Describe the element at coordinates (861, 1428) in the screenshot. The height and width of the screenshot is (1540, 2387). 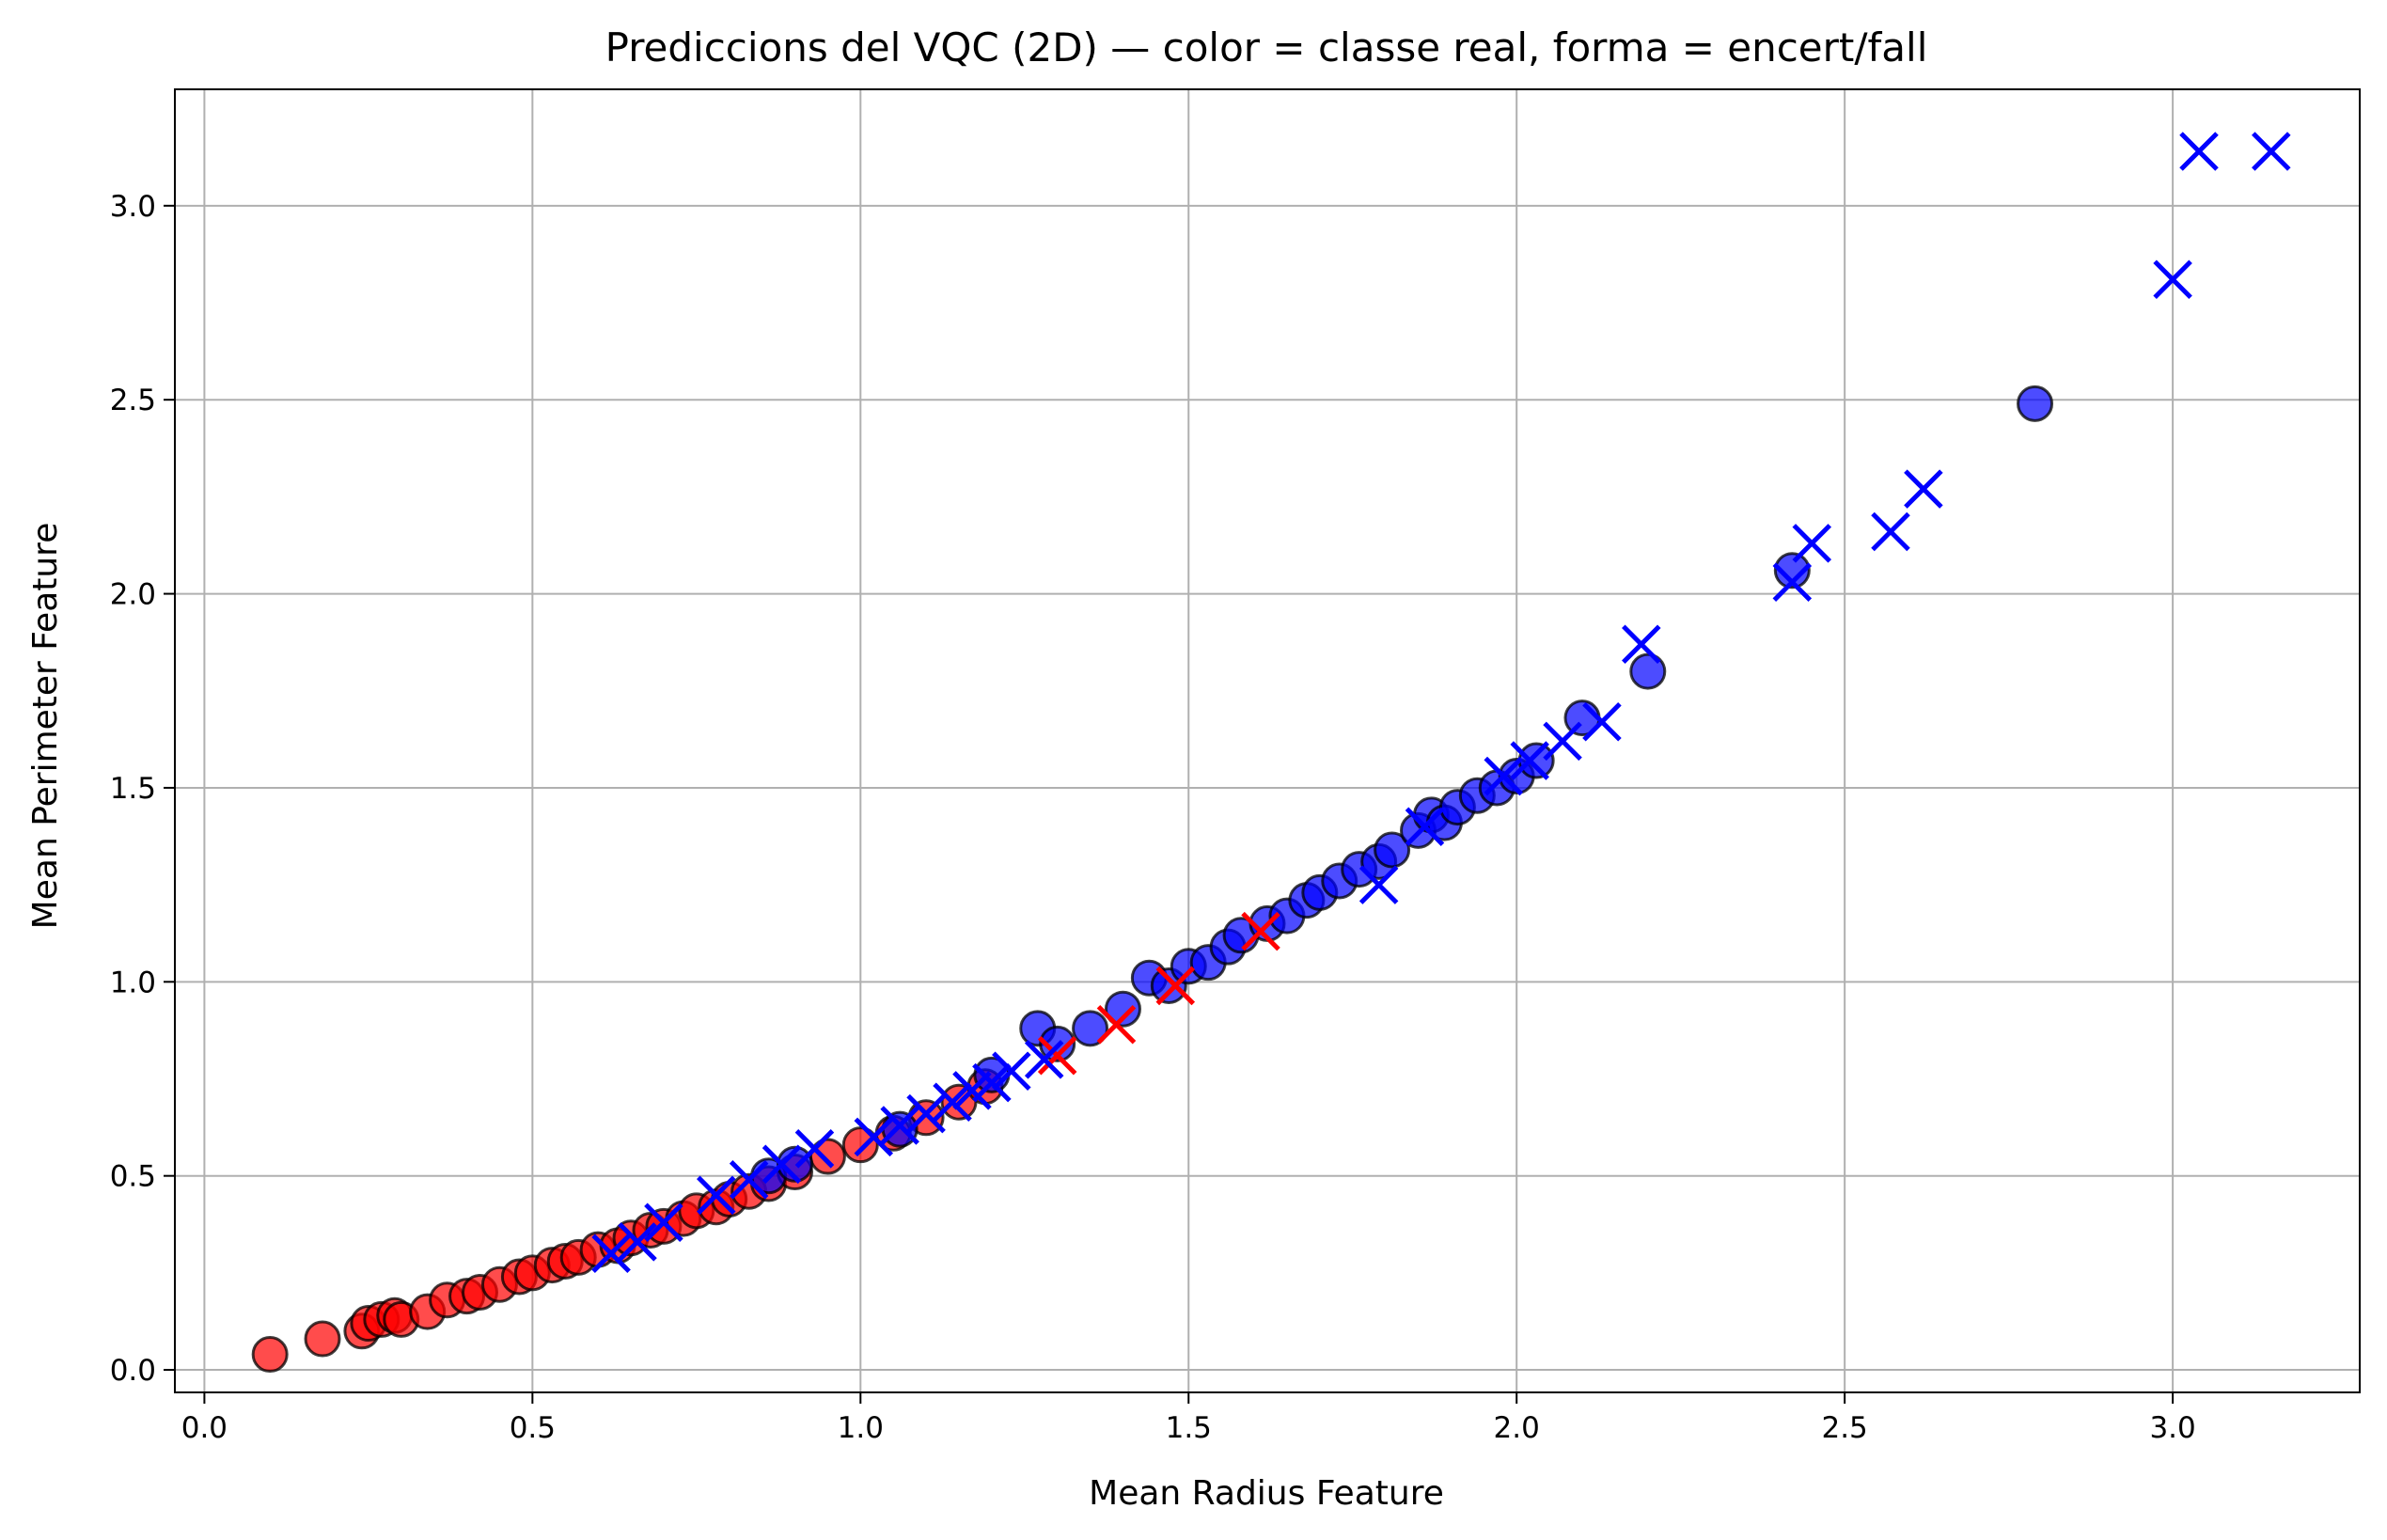
I see `x-tick-label: 1.0` at that location.